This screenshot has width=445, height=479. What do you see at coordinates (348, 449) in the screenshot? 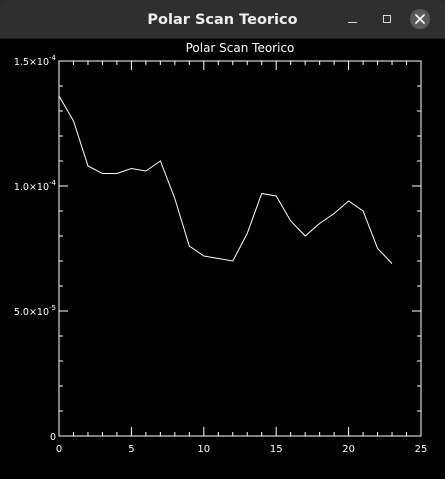
I see `x-tick-label: 20` at bounding box center [348, 449].